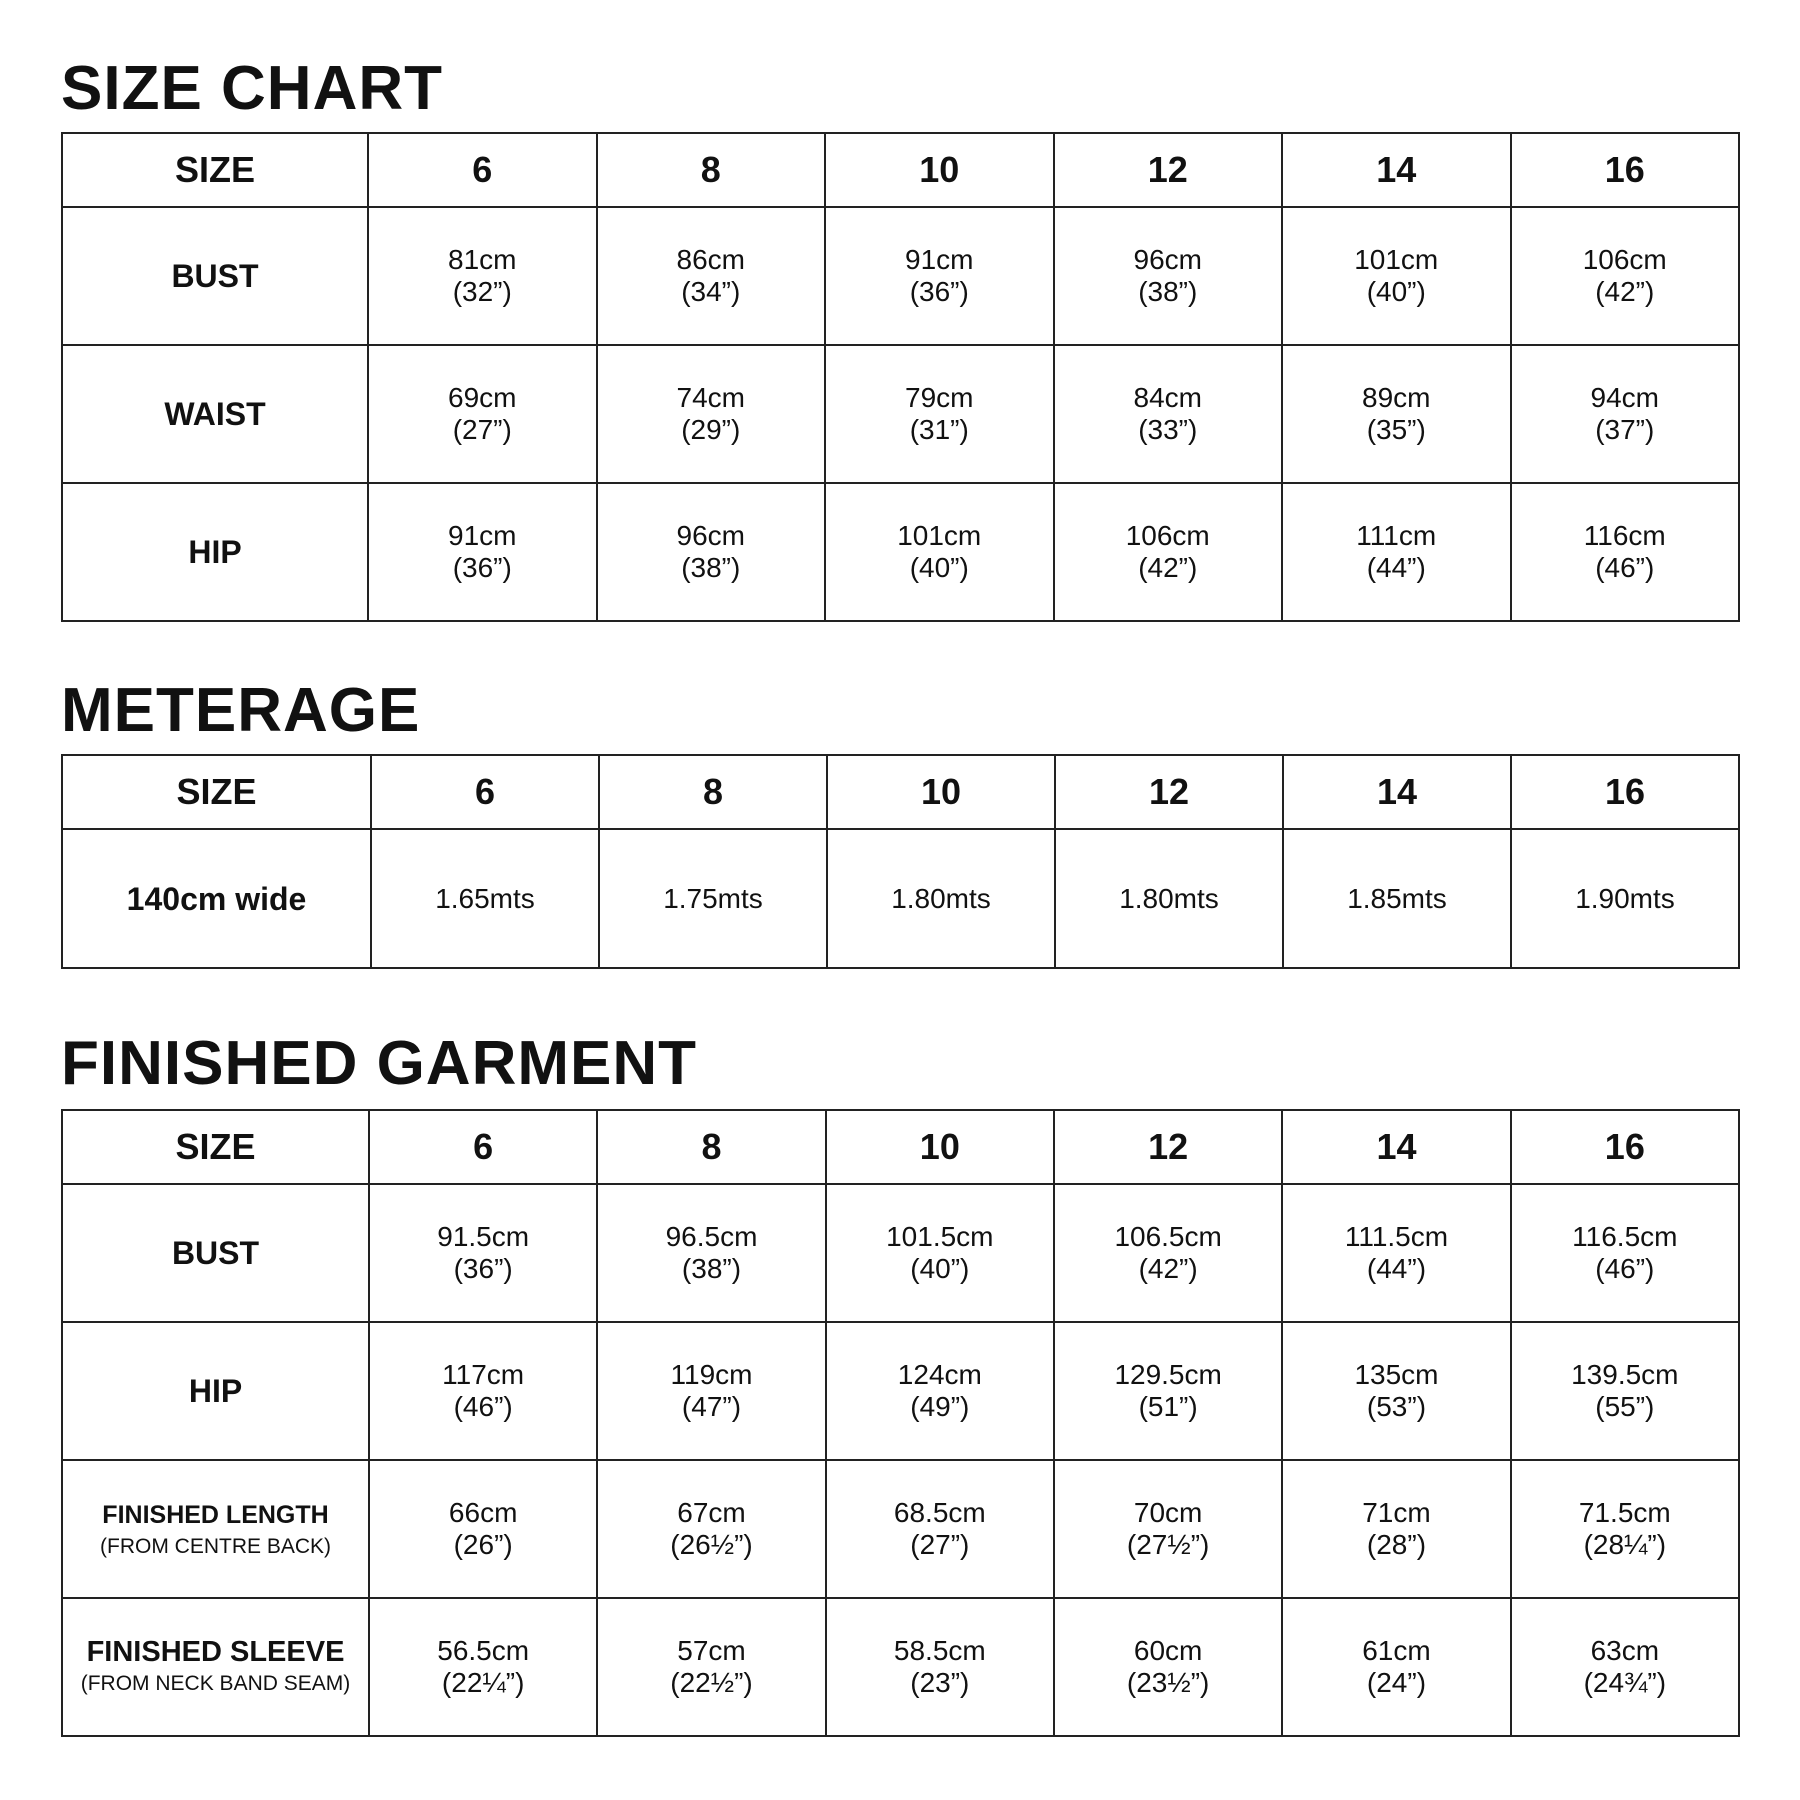 The image size is (1800, 1800). I want to click on table-cell: 71.5cm (28¼”), so click(1625, 1529).